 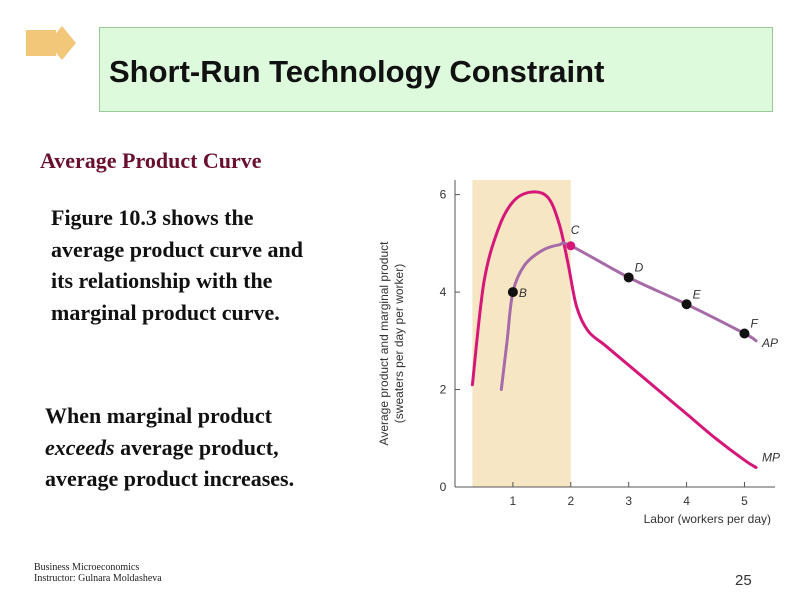 What do you see at coordinates (357, 71) in the screenshot?
I see `slide-title: Short-Run Technology Constraint` at bounding box center [357, 71].